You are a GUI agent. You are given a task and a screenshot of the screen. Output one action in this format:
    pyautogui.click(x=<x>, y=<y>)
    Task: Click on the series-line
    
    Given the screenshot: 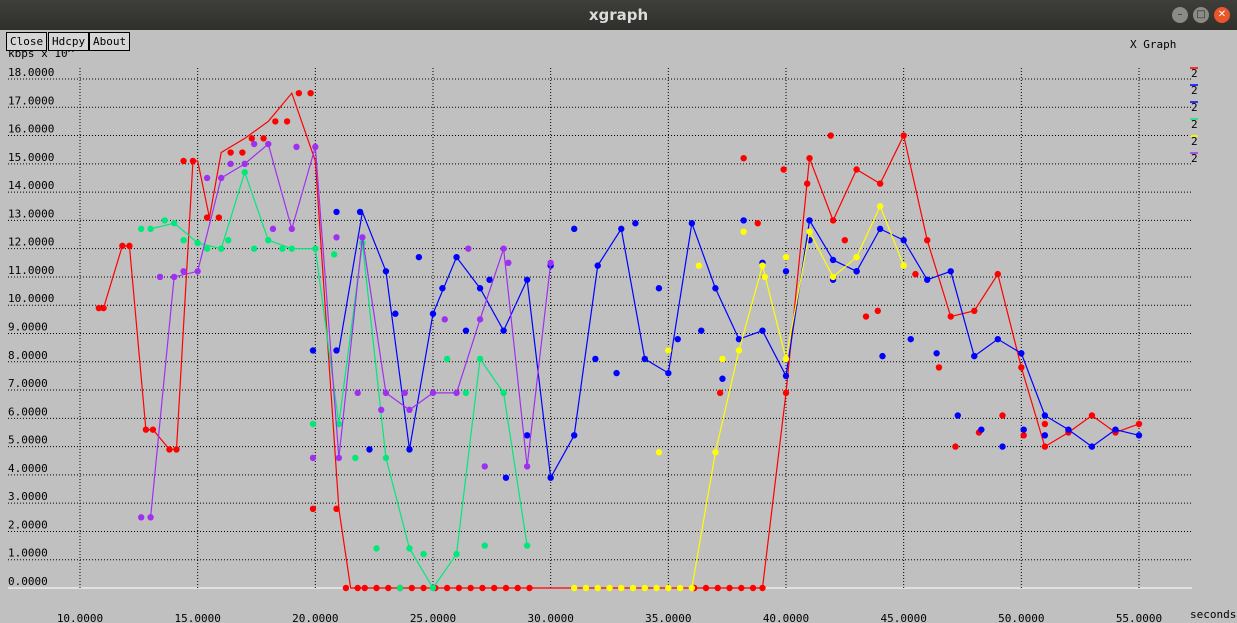 What is the action you would take?
    pyautogui.click(x=798, y=396)
    